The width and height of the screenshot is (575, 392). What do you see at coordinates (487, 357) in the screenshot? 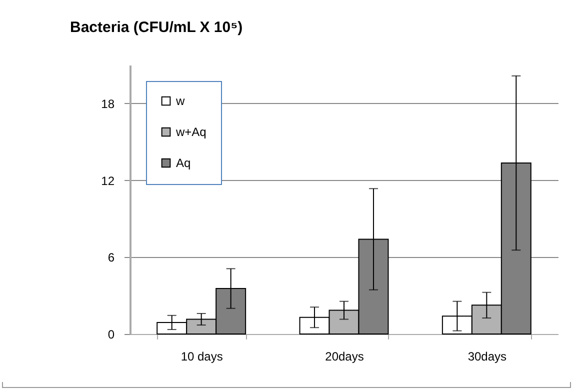
I see `x-tick-label: 30days` at bounding box center [487, 357].